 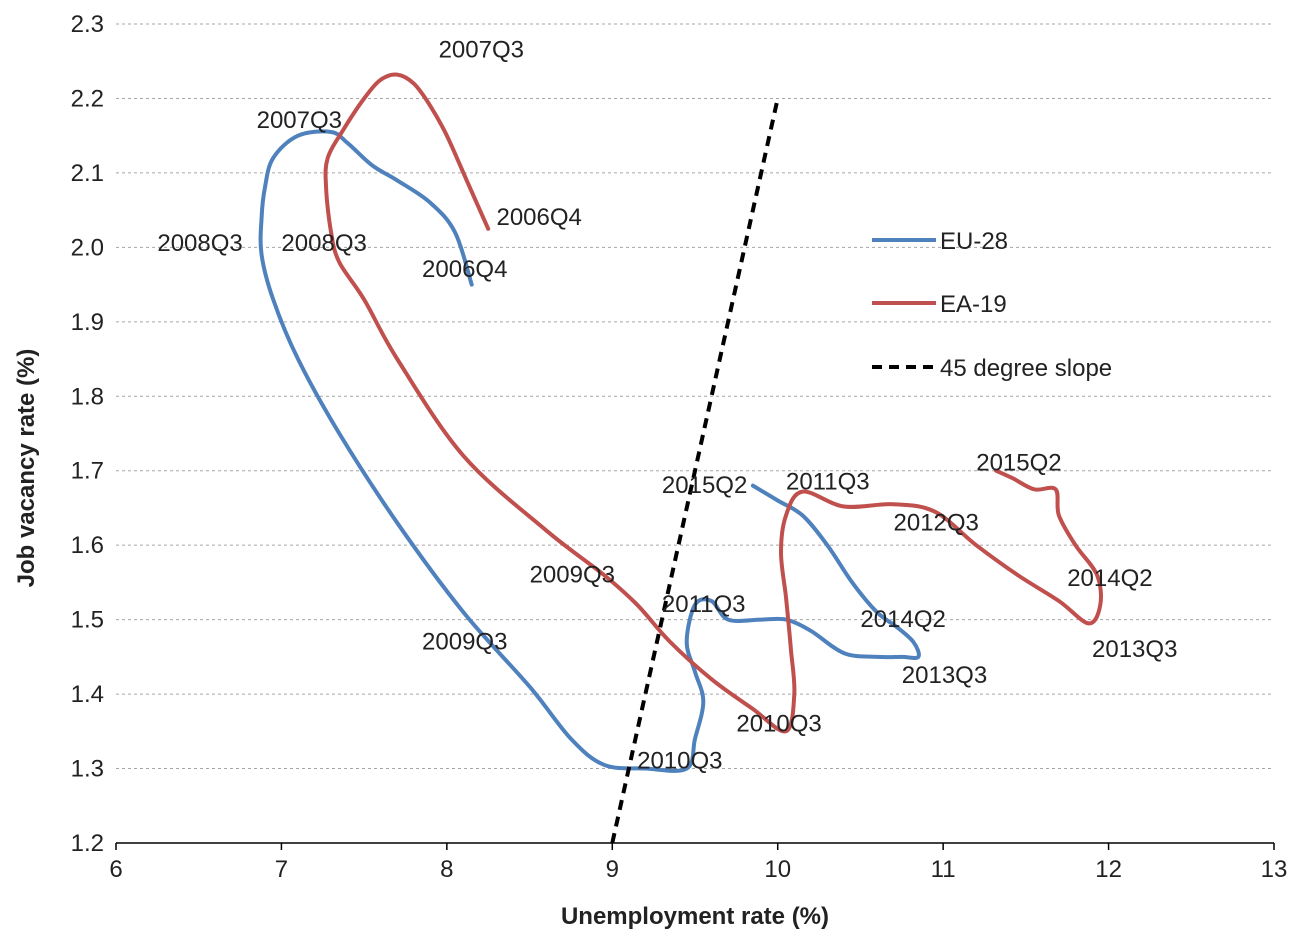 I want to click on y-tick-label: 1.7, so click(x=87, y=471).